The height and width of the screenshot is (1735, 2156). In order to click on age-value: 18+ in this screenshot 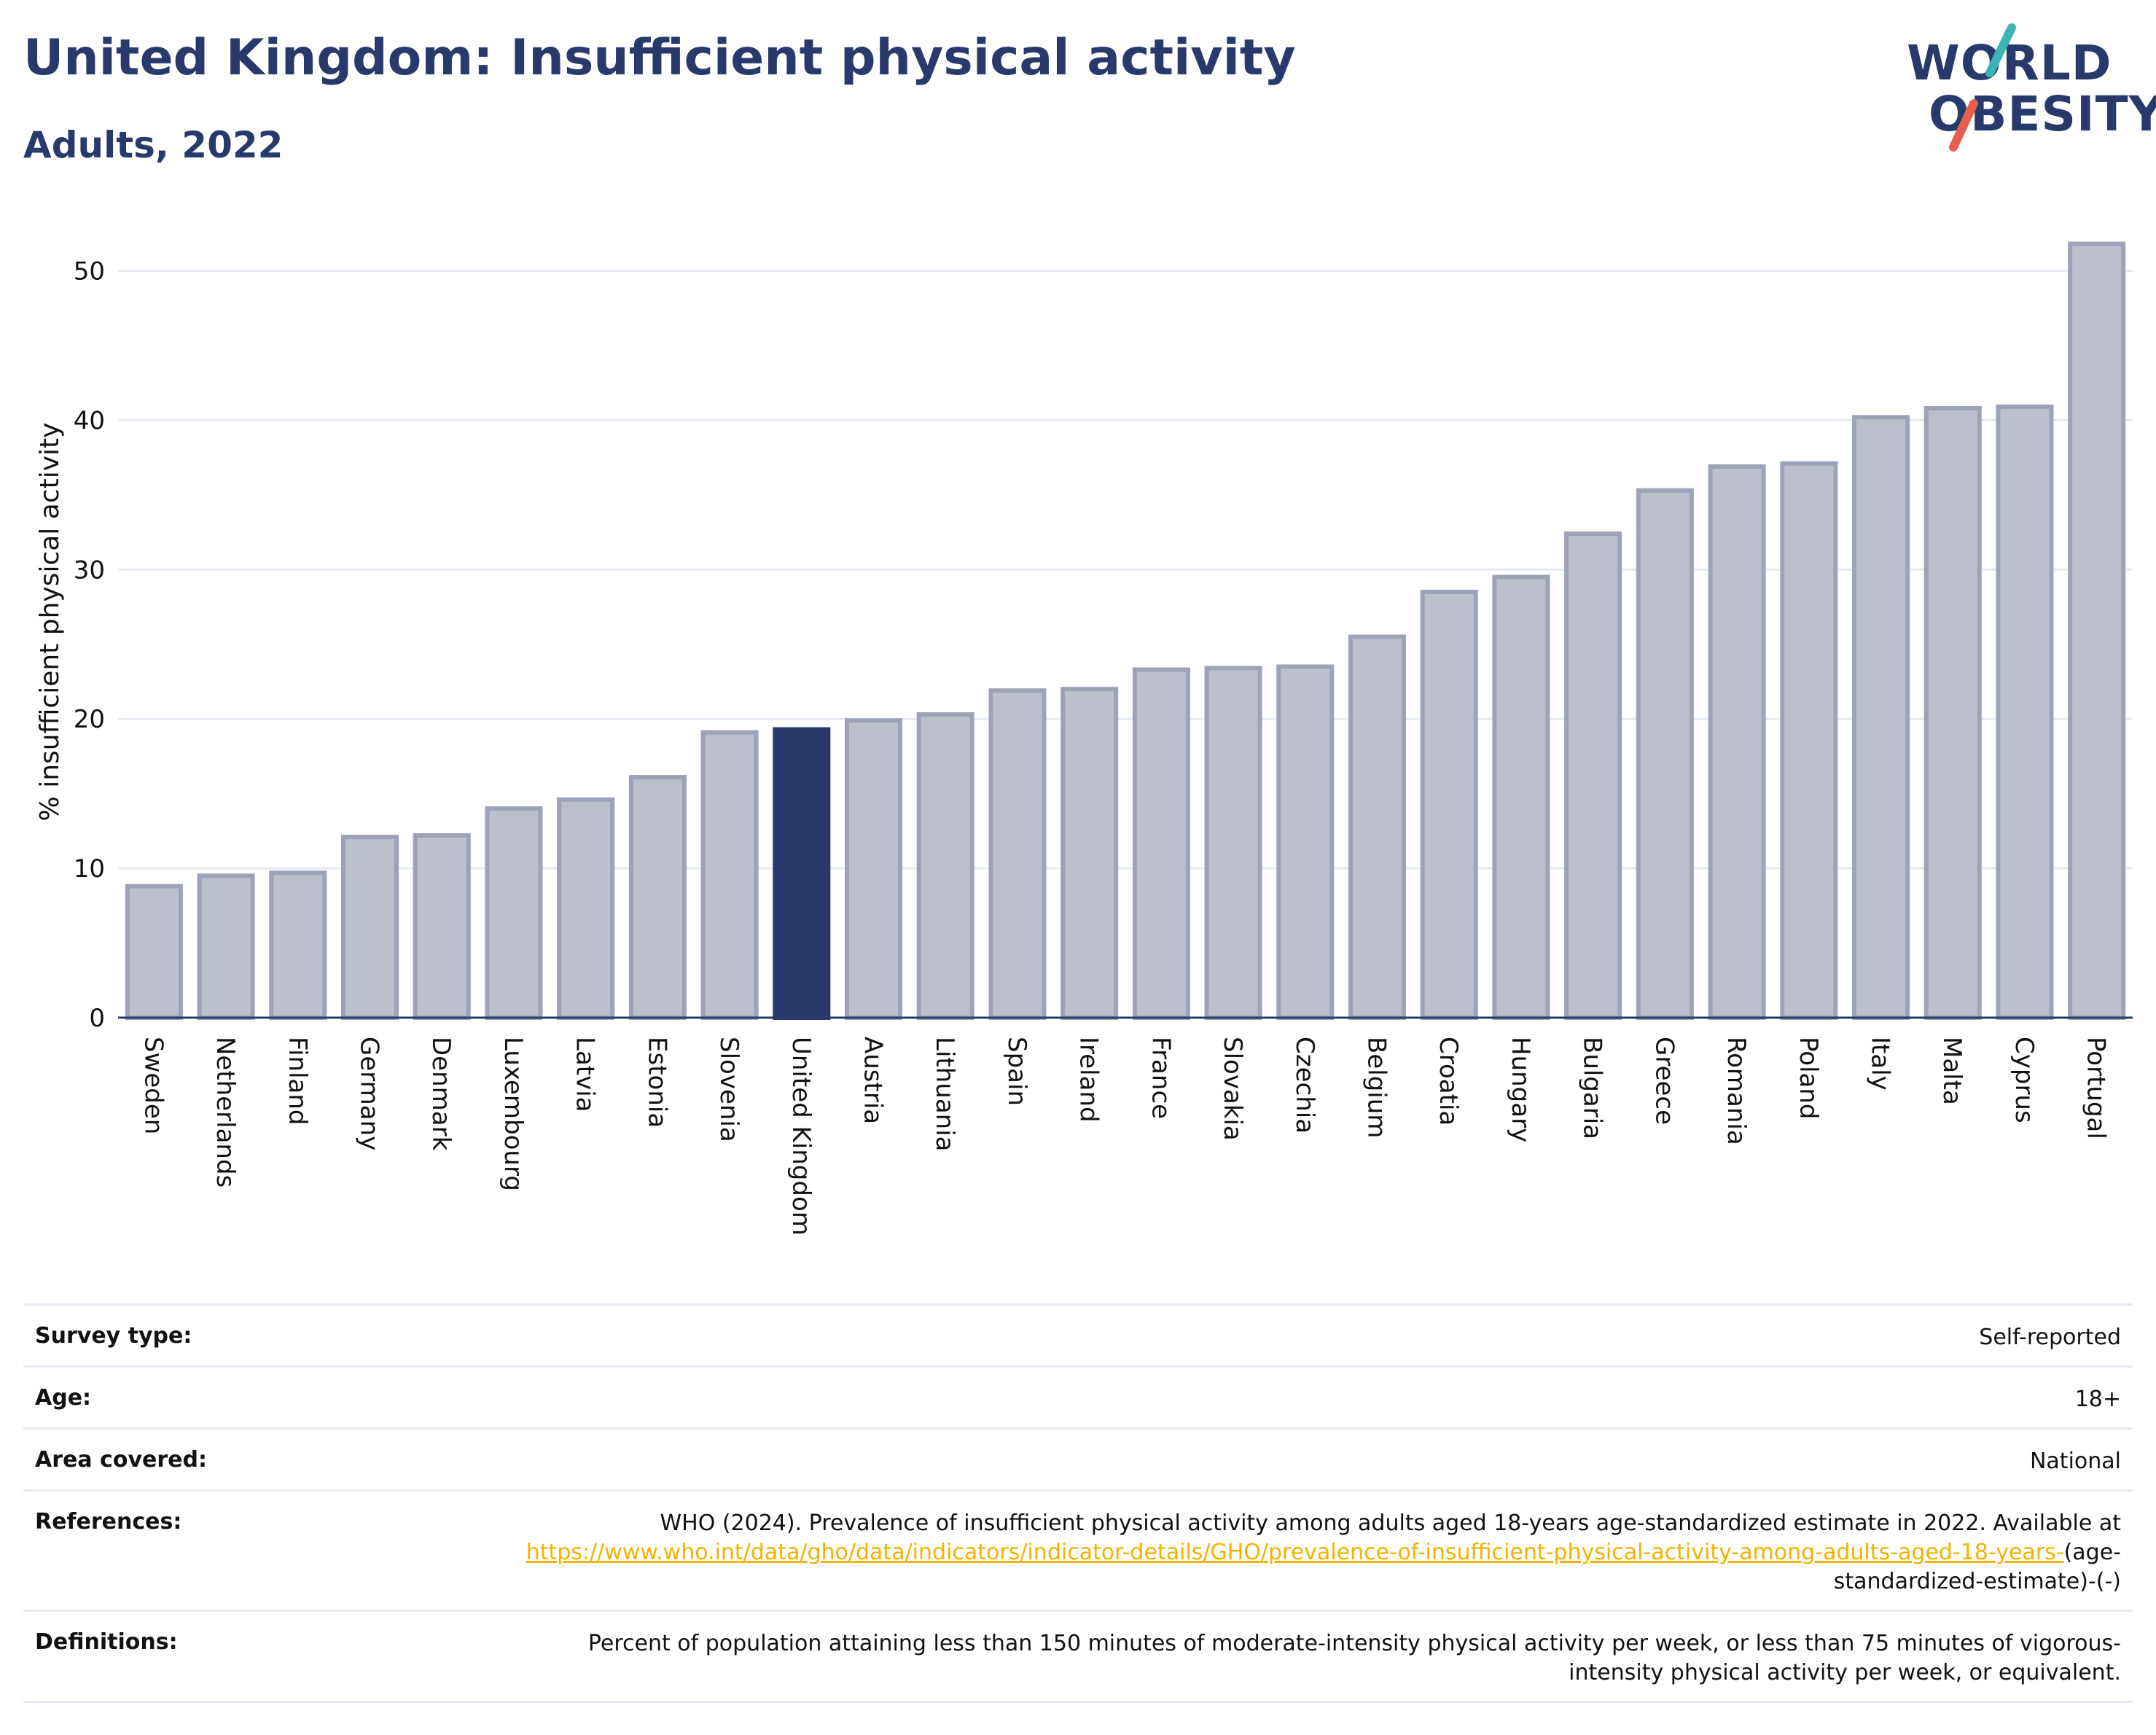, I will do `click(2097, 1399)`.